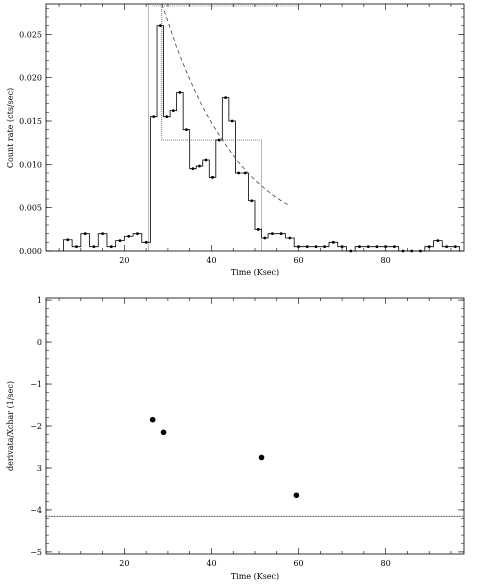 The image size is (480, 586). I want to click on derivative-y-tick-label: −2, so click(36, 426).